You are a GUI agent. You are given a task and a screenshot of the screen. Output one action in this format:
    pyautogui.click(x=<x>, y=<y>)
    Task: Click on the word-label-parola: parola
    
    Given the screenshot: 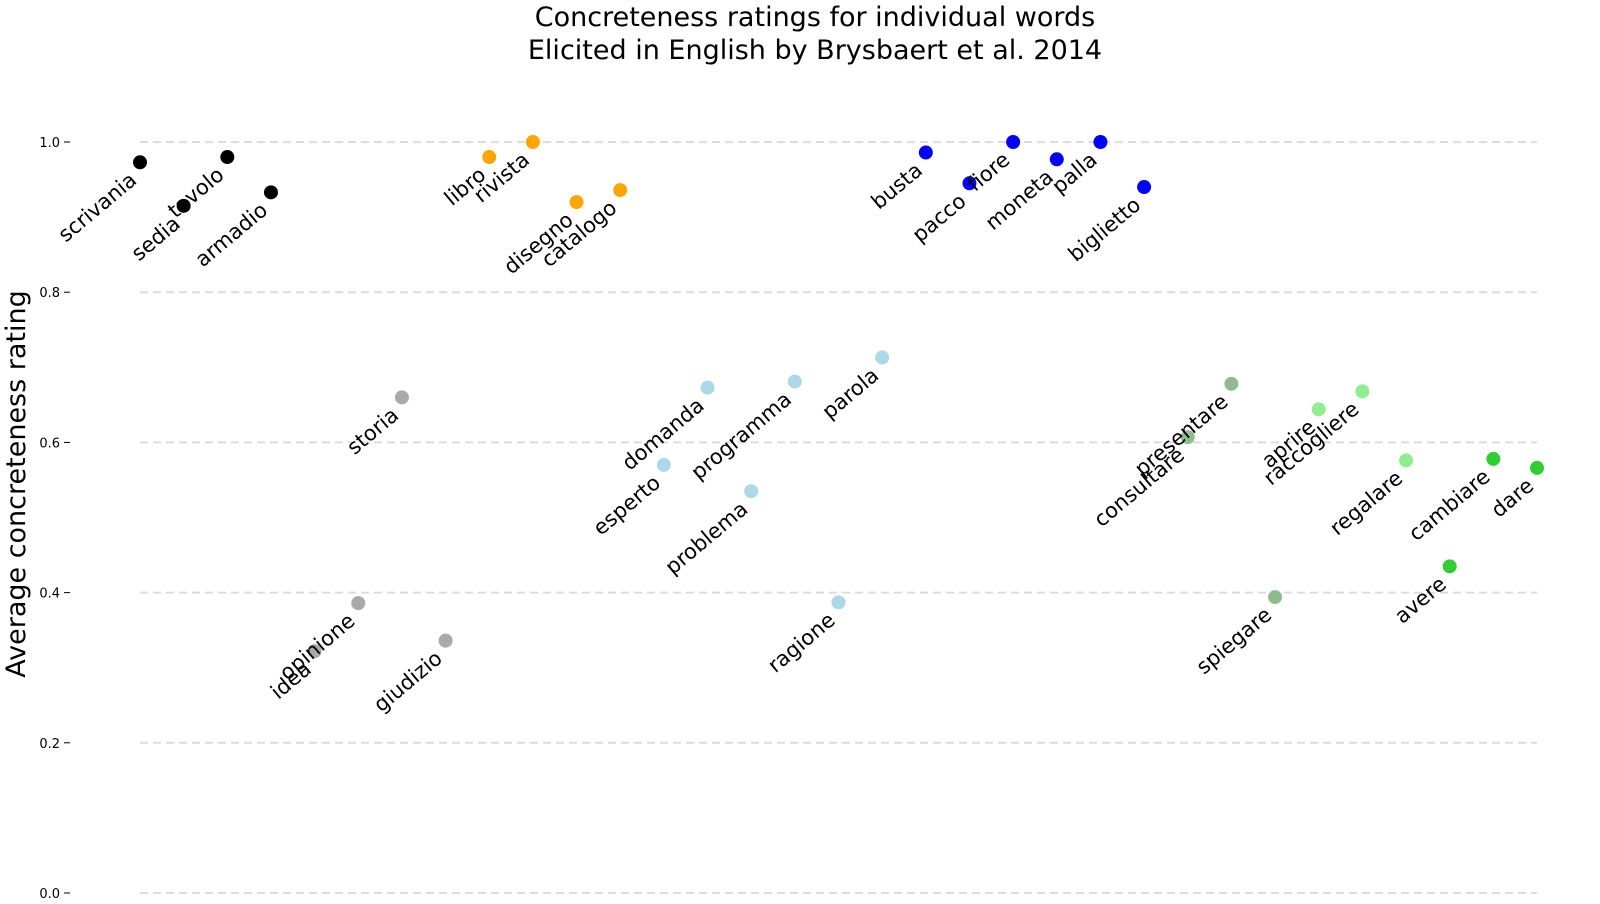 What is the action you would take?
    pyautogui.click(x=850, y=393)
    